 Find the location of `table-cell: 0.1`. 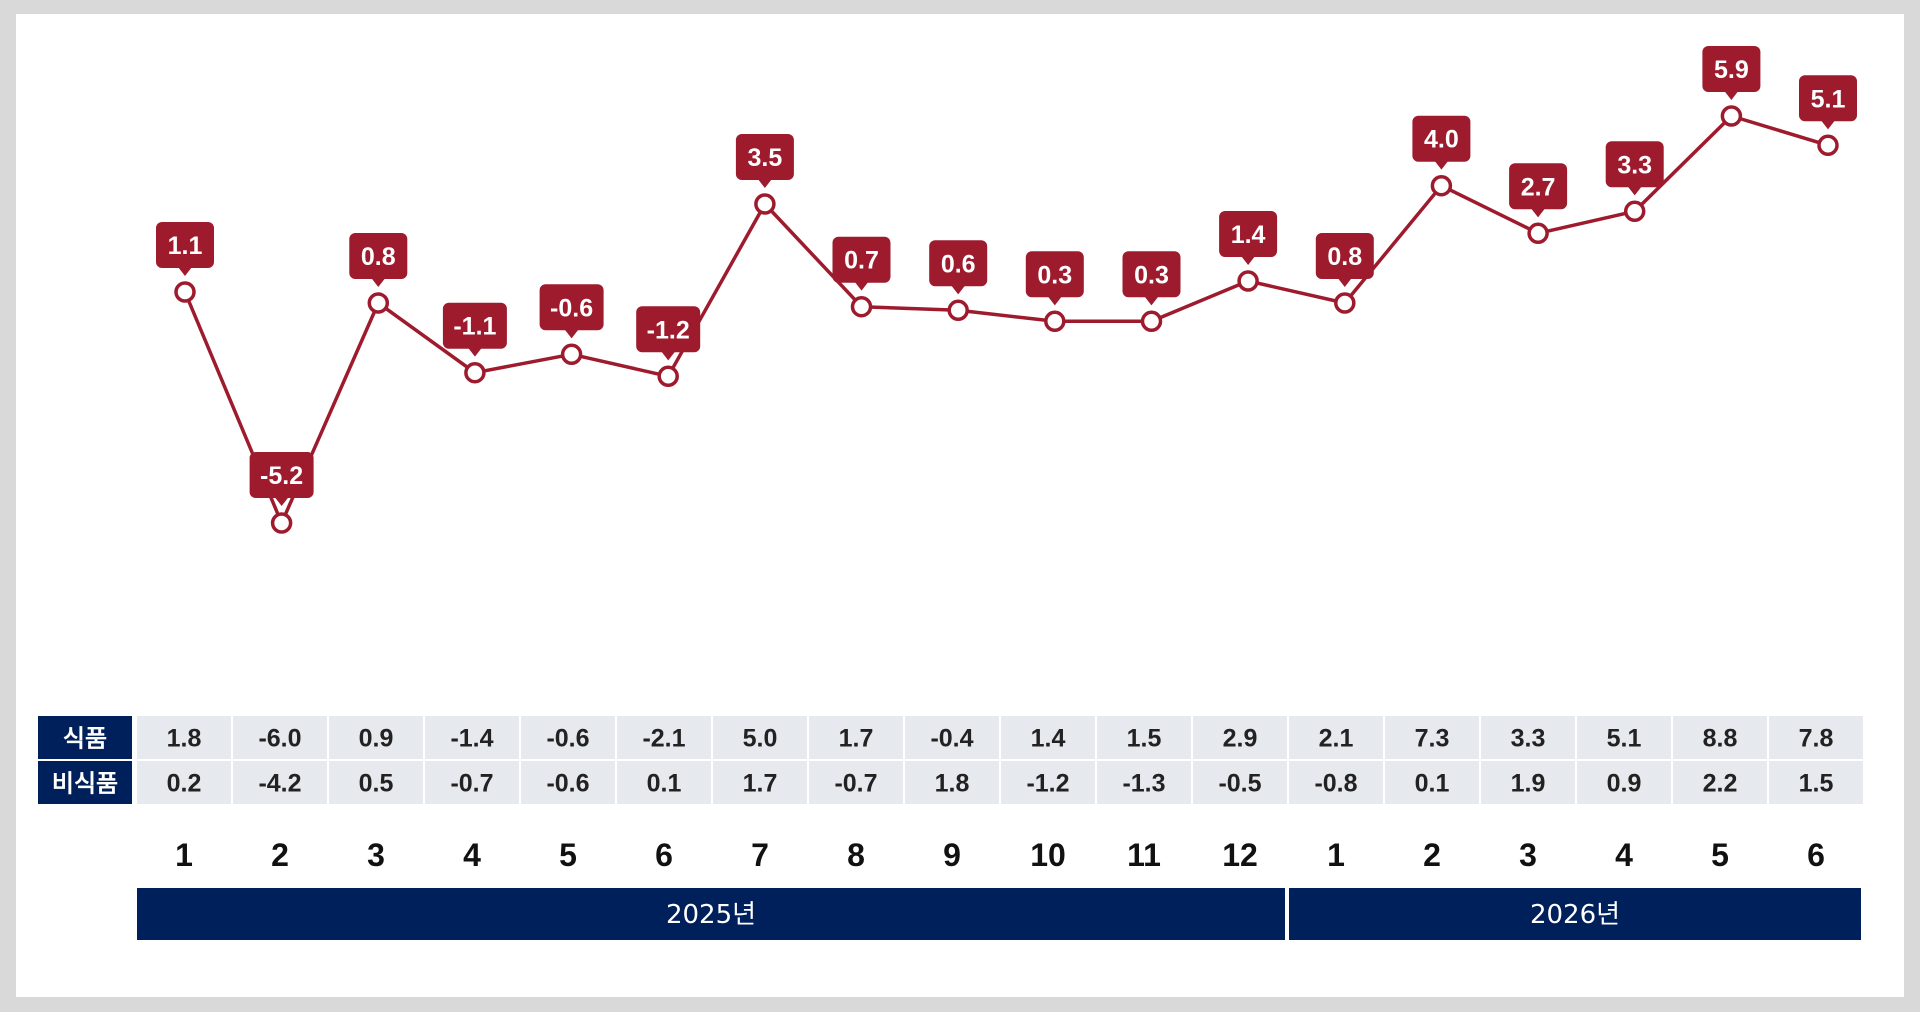

table-cell: 0.1 is located at coordinates (664, 784).